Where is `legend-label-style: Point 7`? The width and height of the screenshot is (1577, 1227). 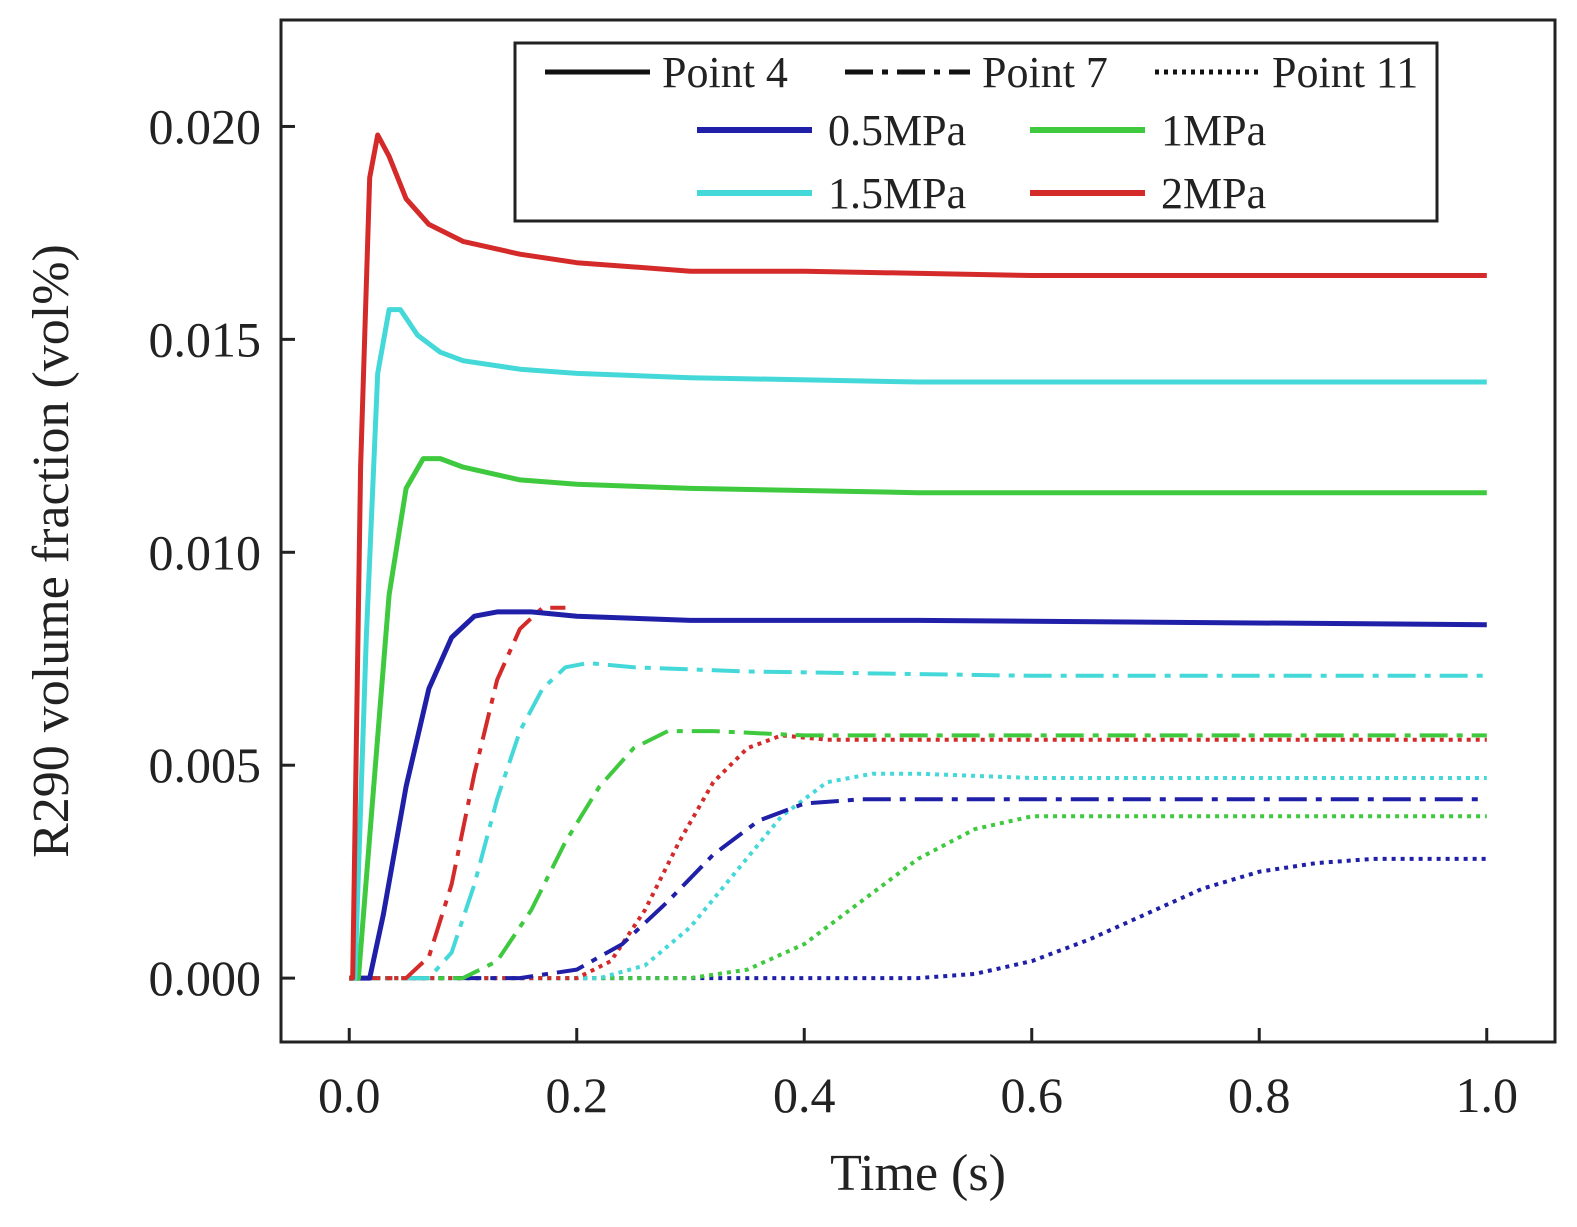 legend-label-style: Point 7 is located at coordinates (1045, 72).